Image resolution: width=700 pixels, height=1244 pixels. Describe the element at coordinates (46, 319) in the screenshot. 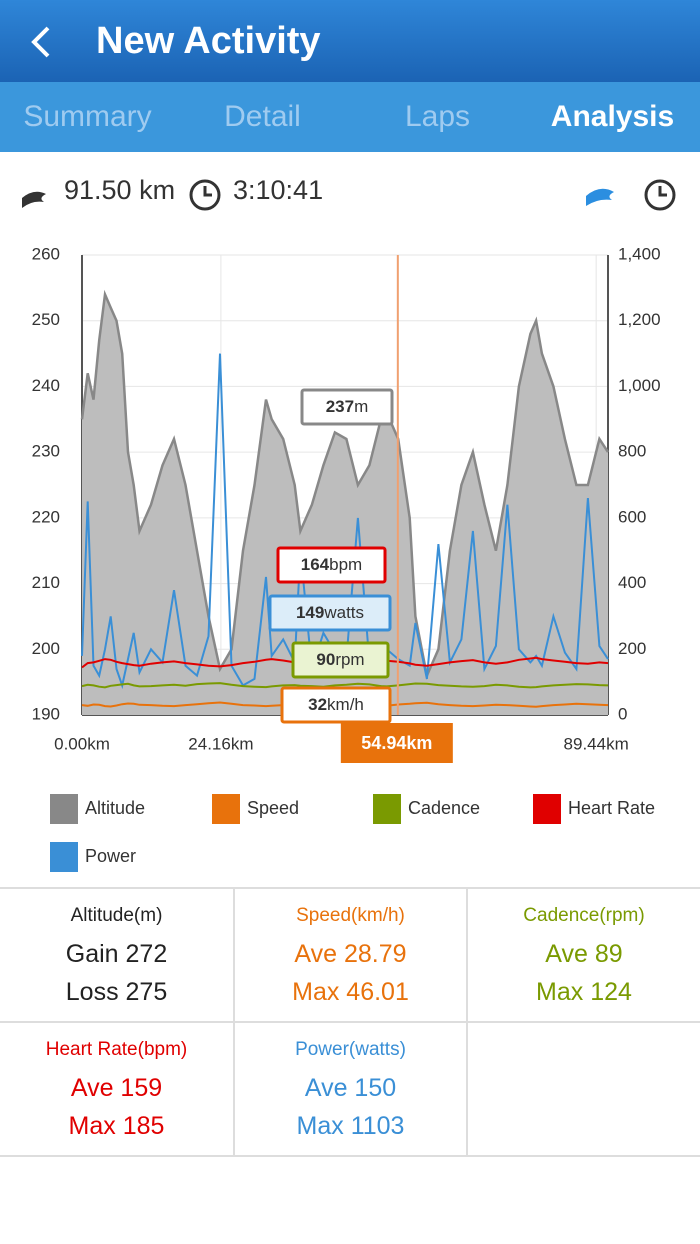

I see `y-tick-label: 250` at that location.